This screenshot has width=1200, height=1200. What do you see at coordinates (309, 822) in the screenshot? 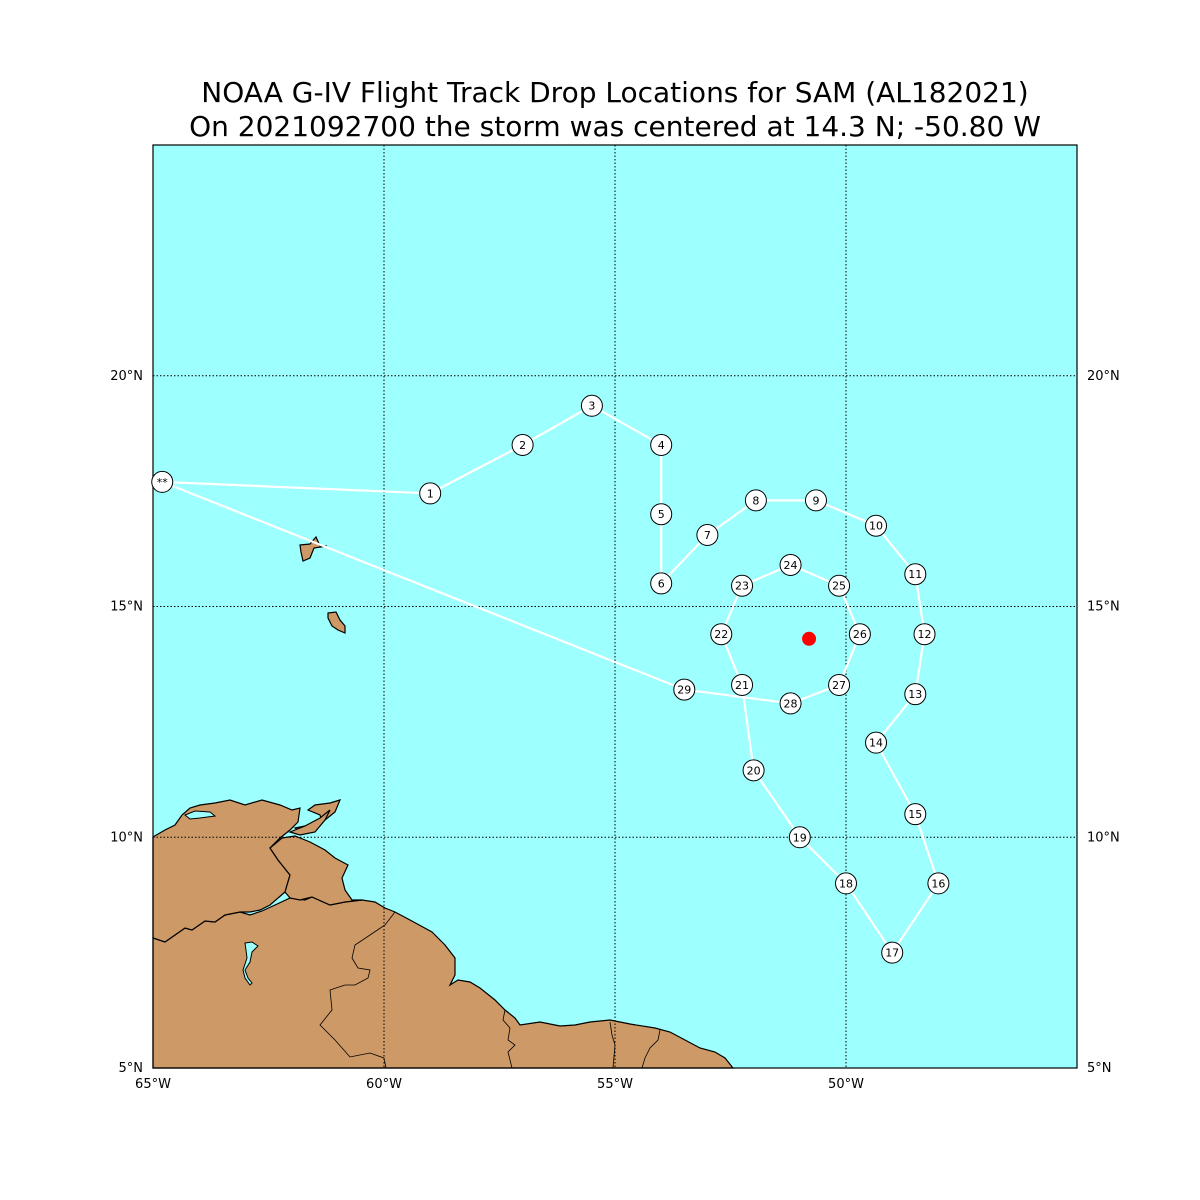
I see `trinidad-island` at bounding box center [309, 822].